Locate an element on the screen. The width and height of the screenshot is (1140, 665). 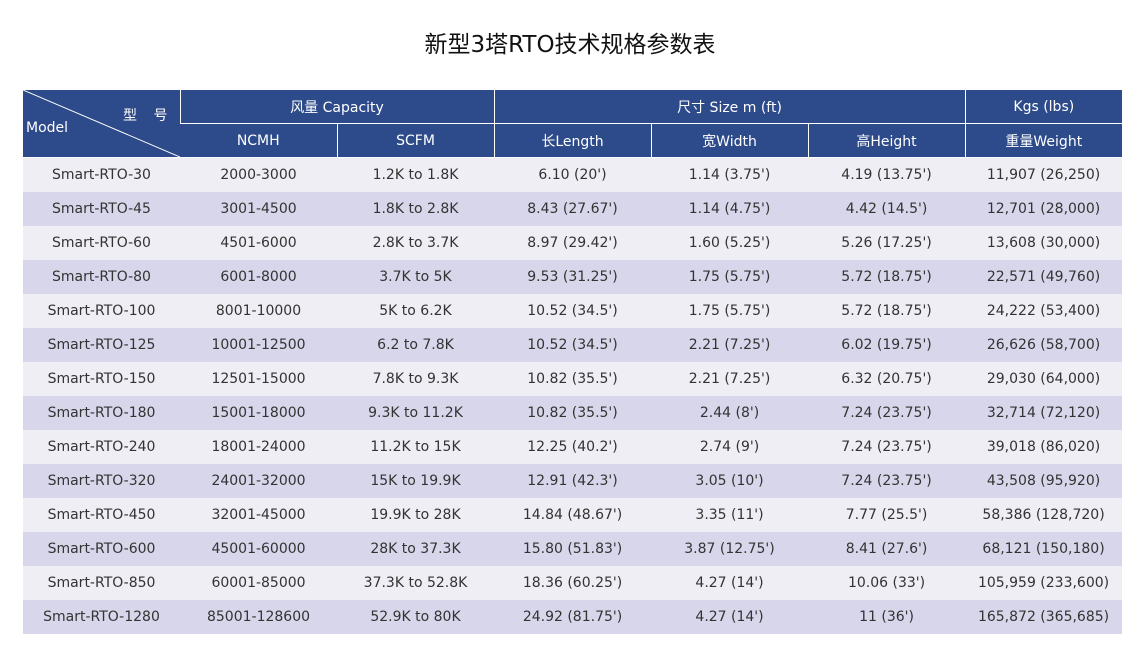
length-cell: 12.25 (40.2') is located at coordinates (573, 447).